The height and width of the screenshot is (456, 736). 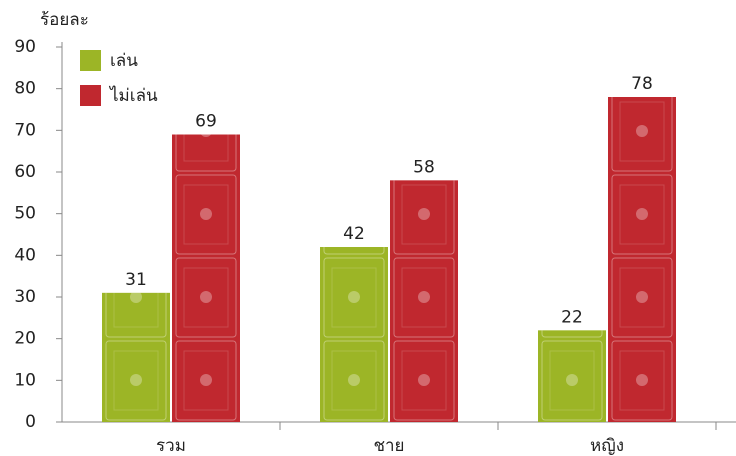 I want to click on y-tick-label: 10, so click(x=25, y=380).